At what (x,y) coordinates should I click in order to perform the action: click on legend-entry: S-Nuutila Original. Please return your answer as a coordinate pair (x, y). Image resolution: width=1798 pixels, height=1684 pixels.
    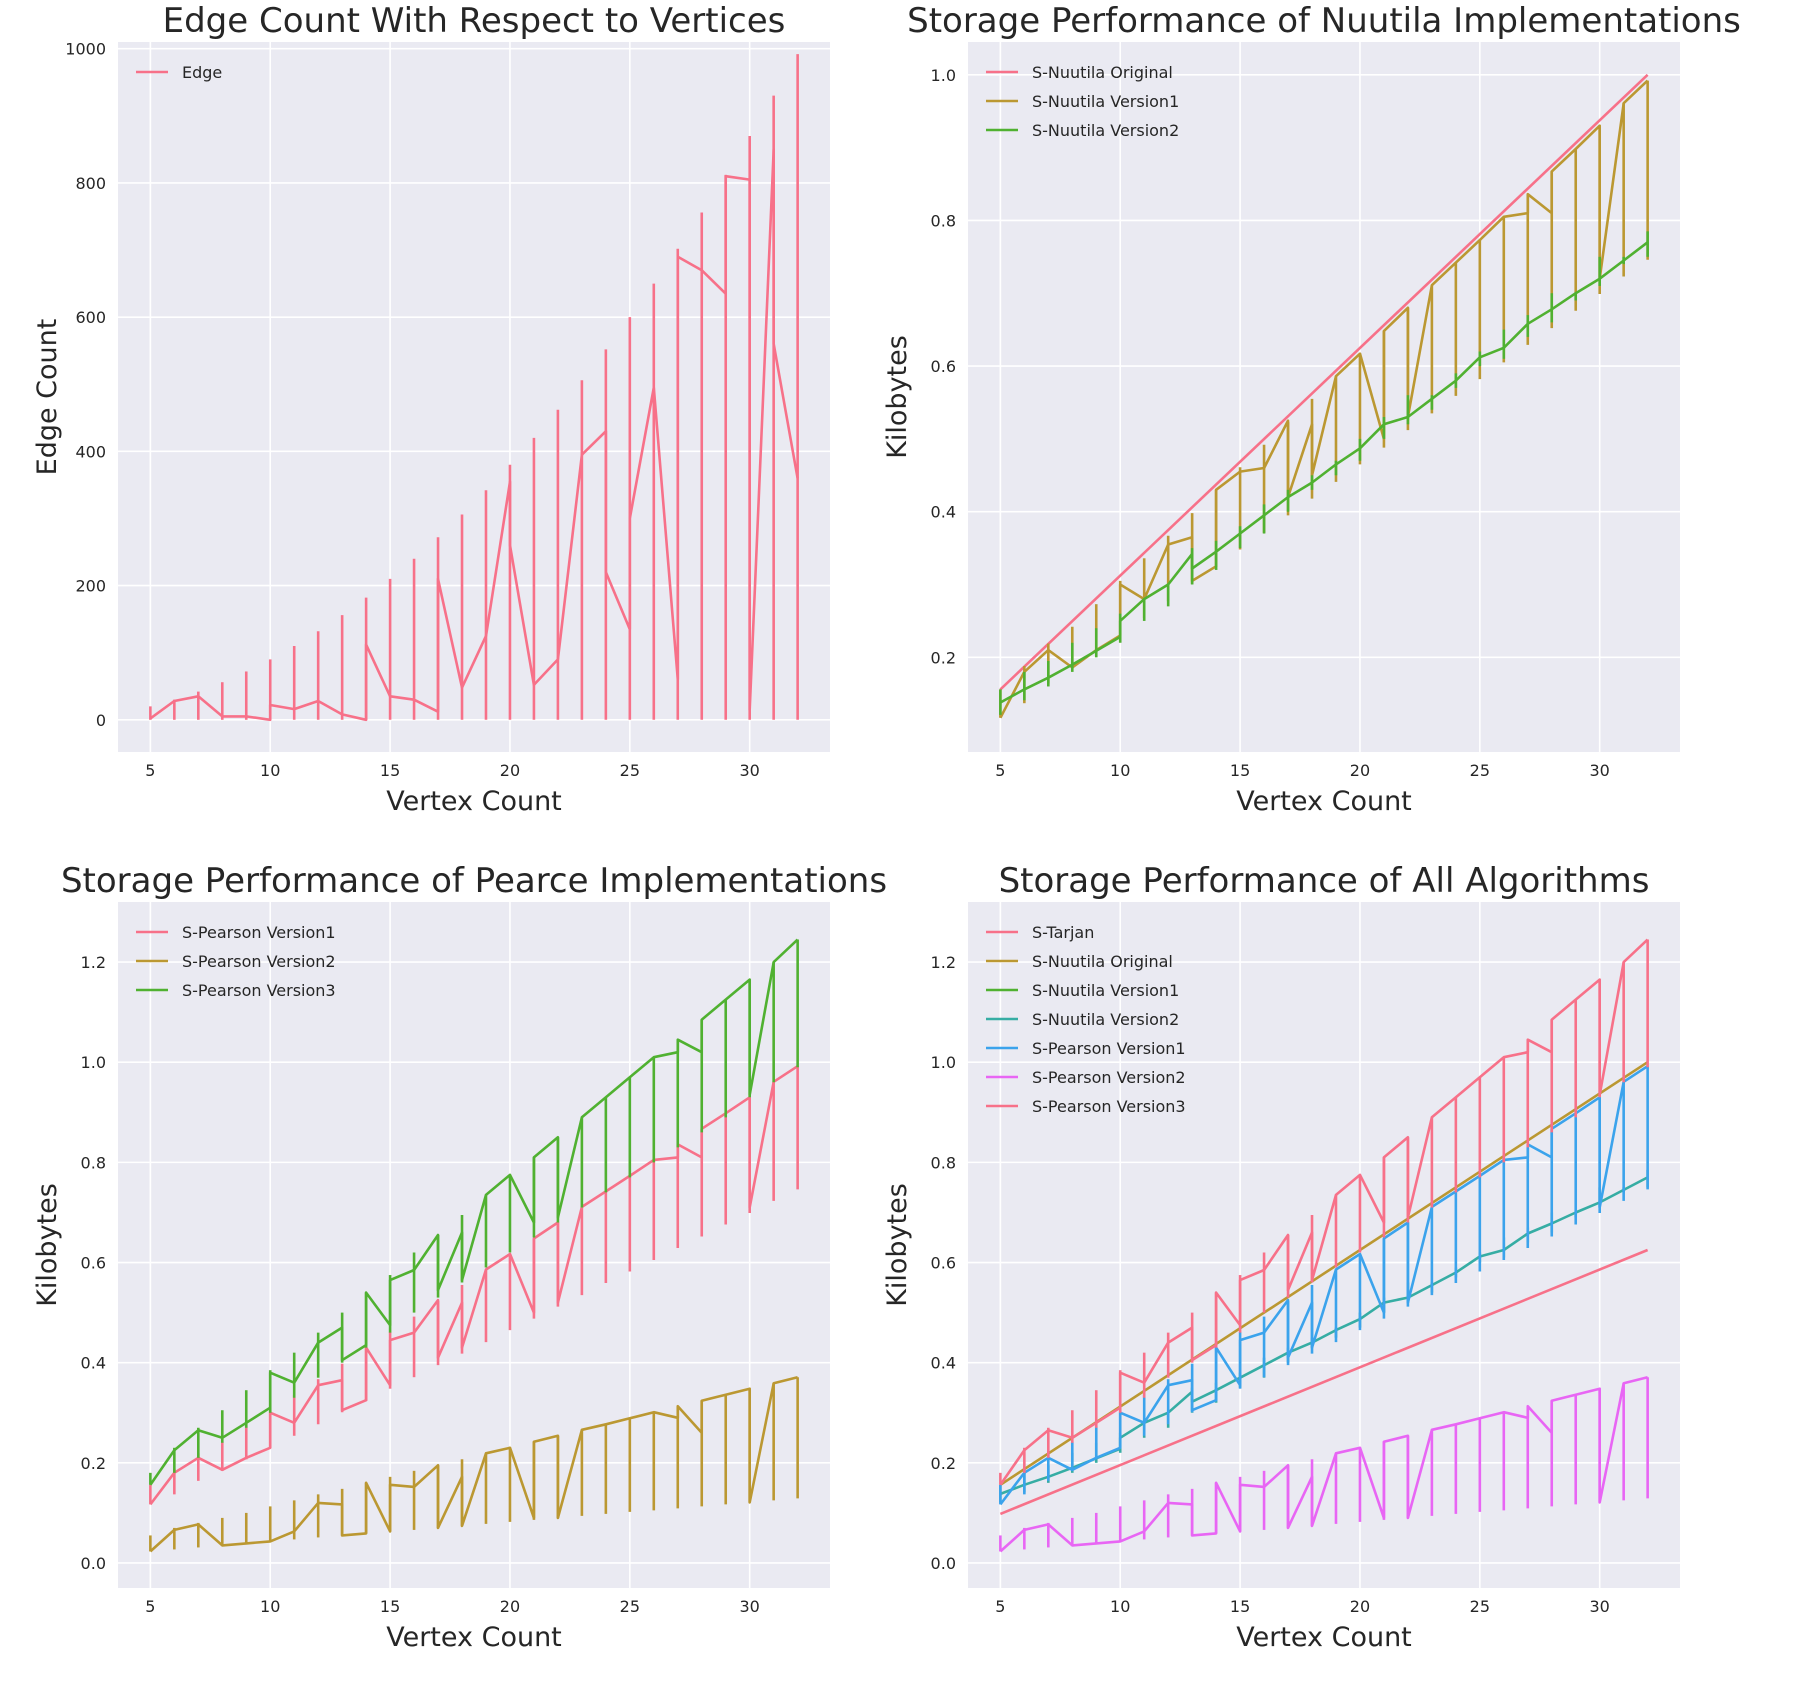
    Looking at the image, I should click on (1102, 72).